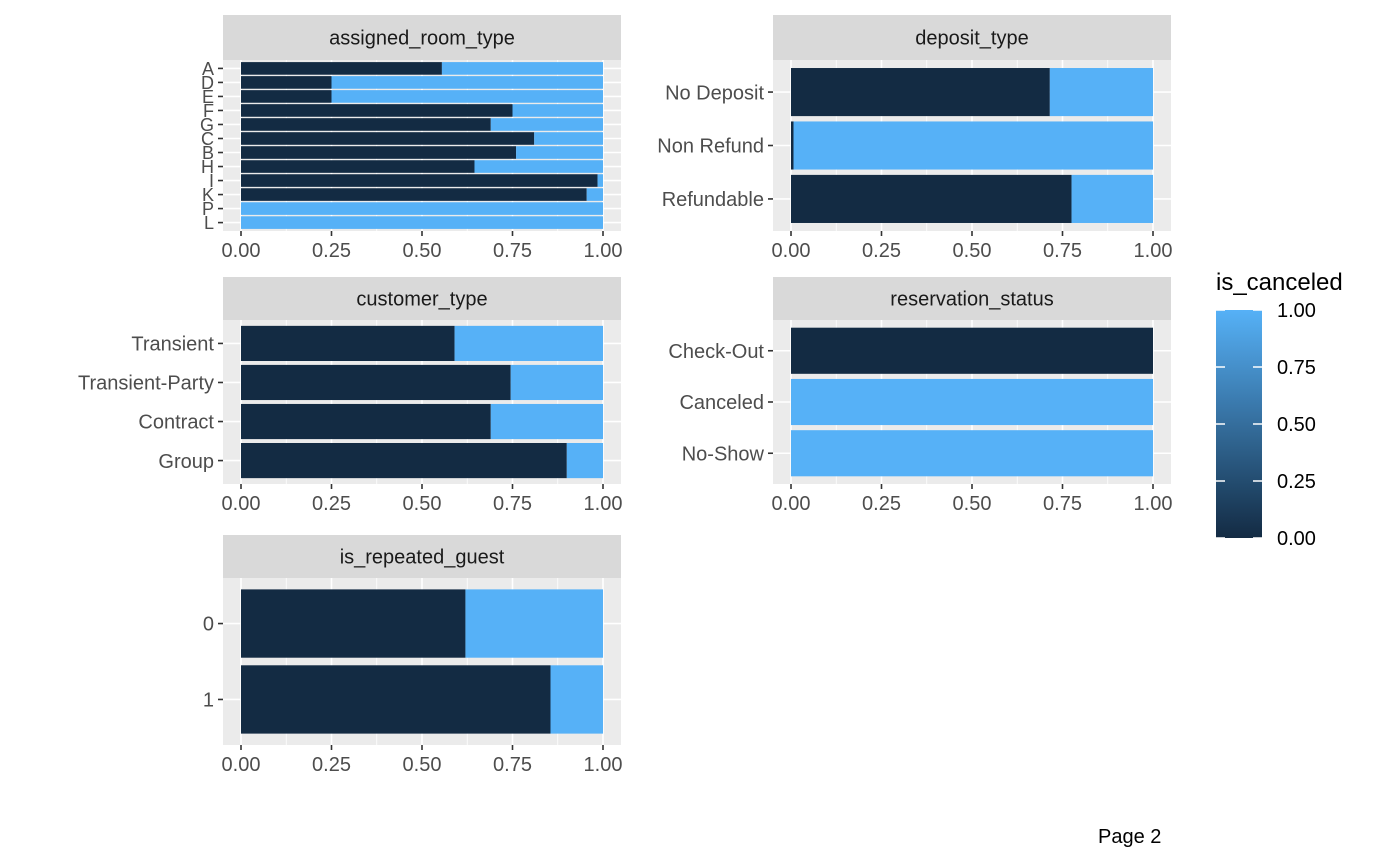 Image resolution: width=1400 pixels, height=865 pixels. I want to click on y-tick-label: D, so click(207, 83).